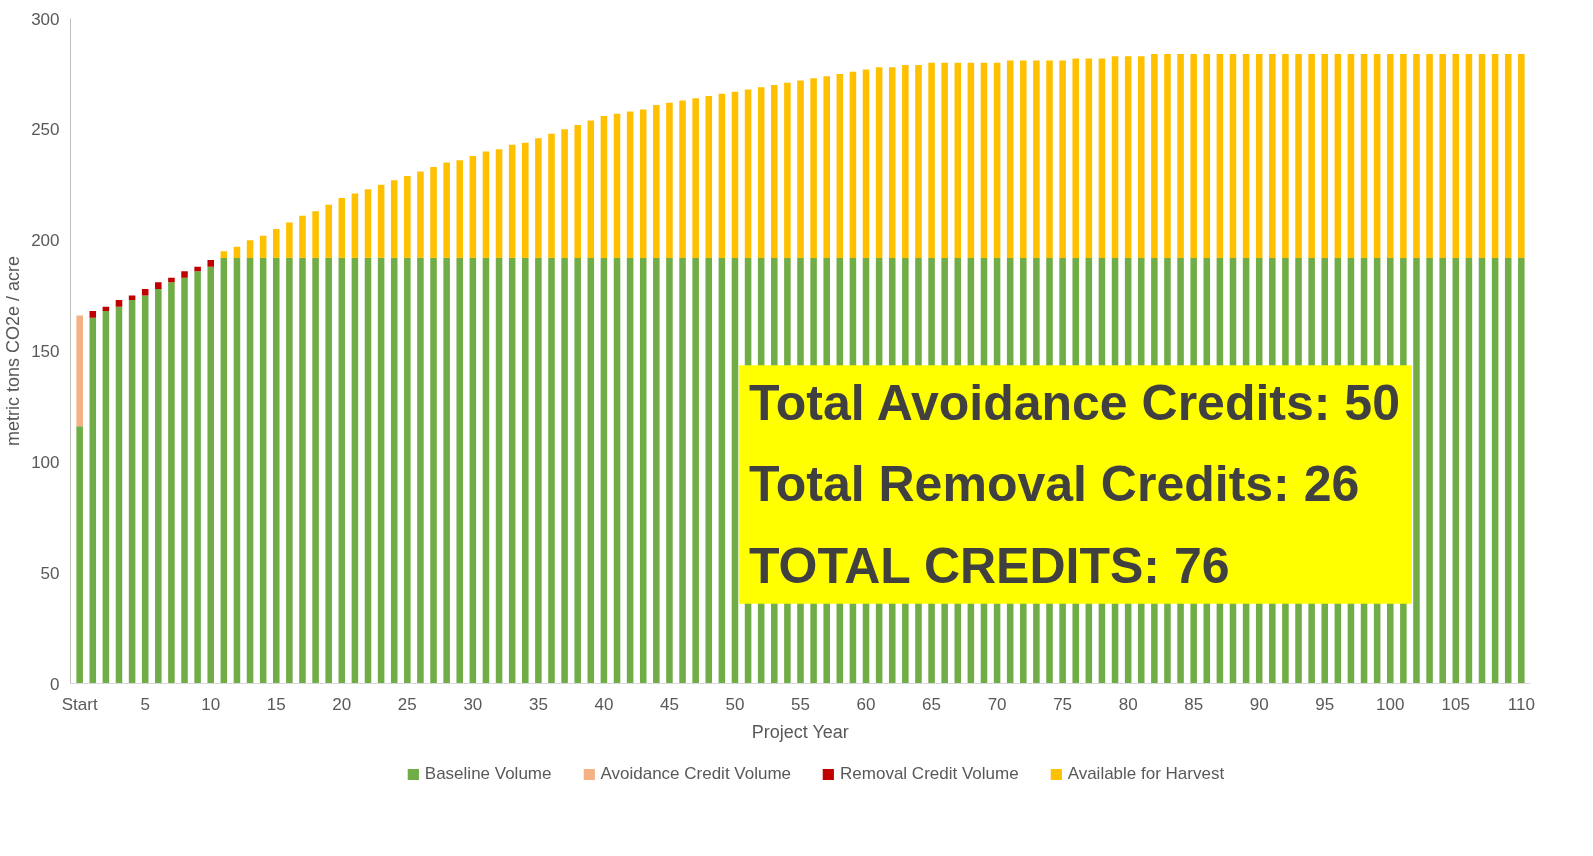  I want to click on x-tick-label: 30, so click(473, 704).